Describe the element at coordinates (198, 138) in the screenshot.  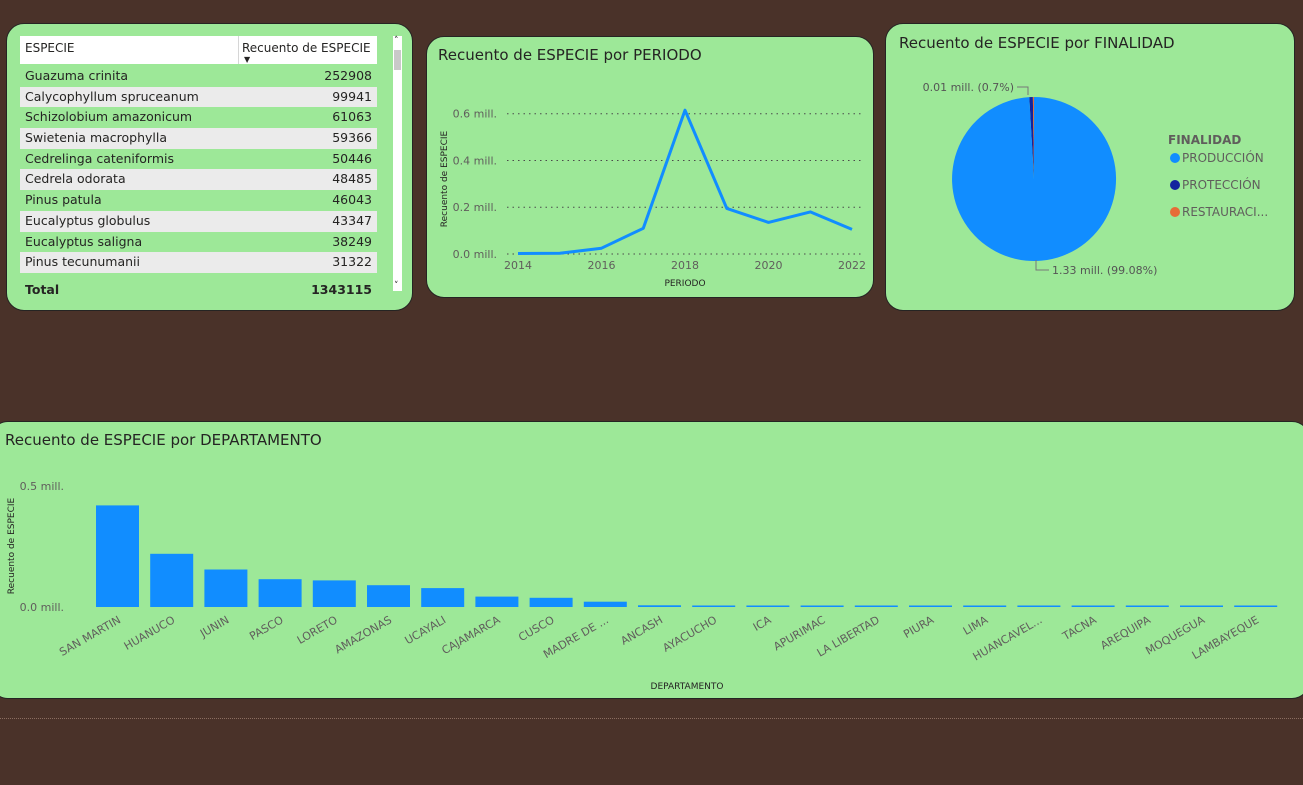
I see `table-row: Swietenia macrophylla 59366` at that location.